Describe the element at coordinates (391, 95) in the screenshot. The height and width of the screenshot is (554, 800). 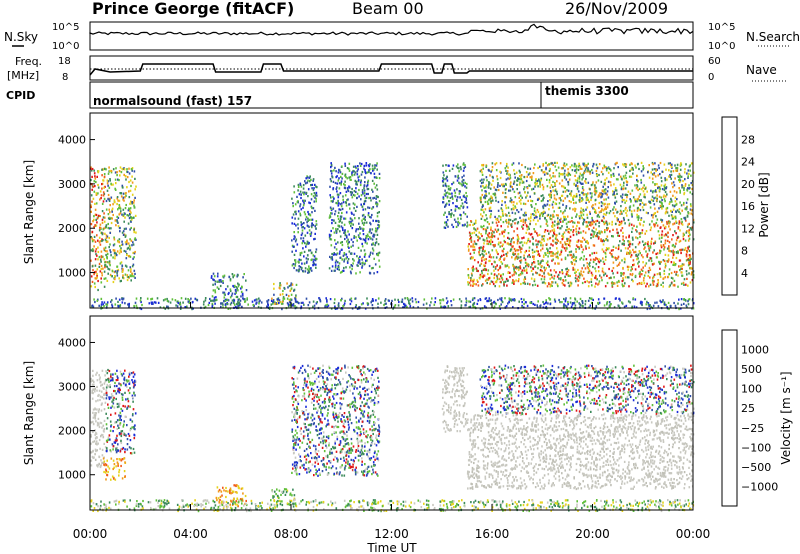
I see `cpid-panel-frame` at that location.